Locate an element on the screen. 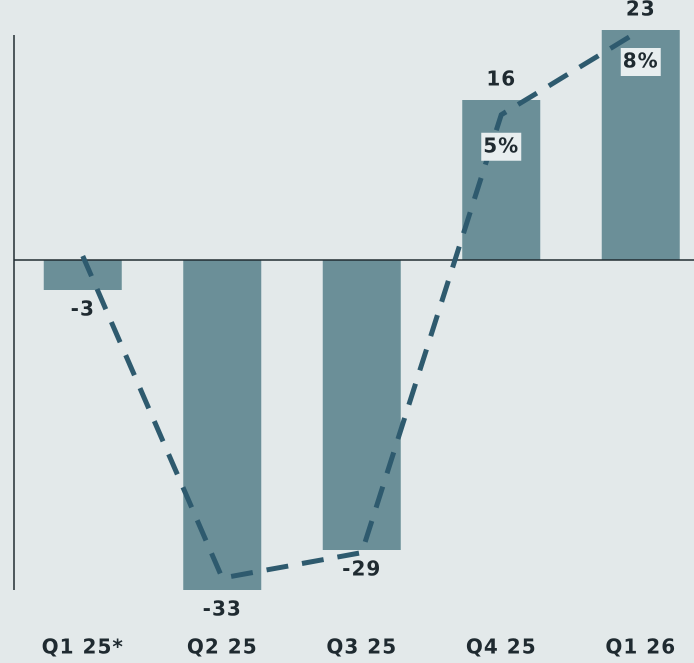  x-tick-label: Q1 26 is located at coordinates (640, 647).